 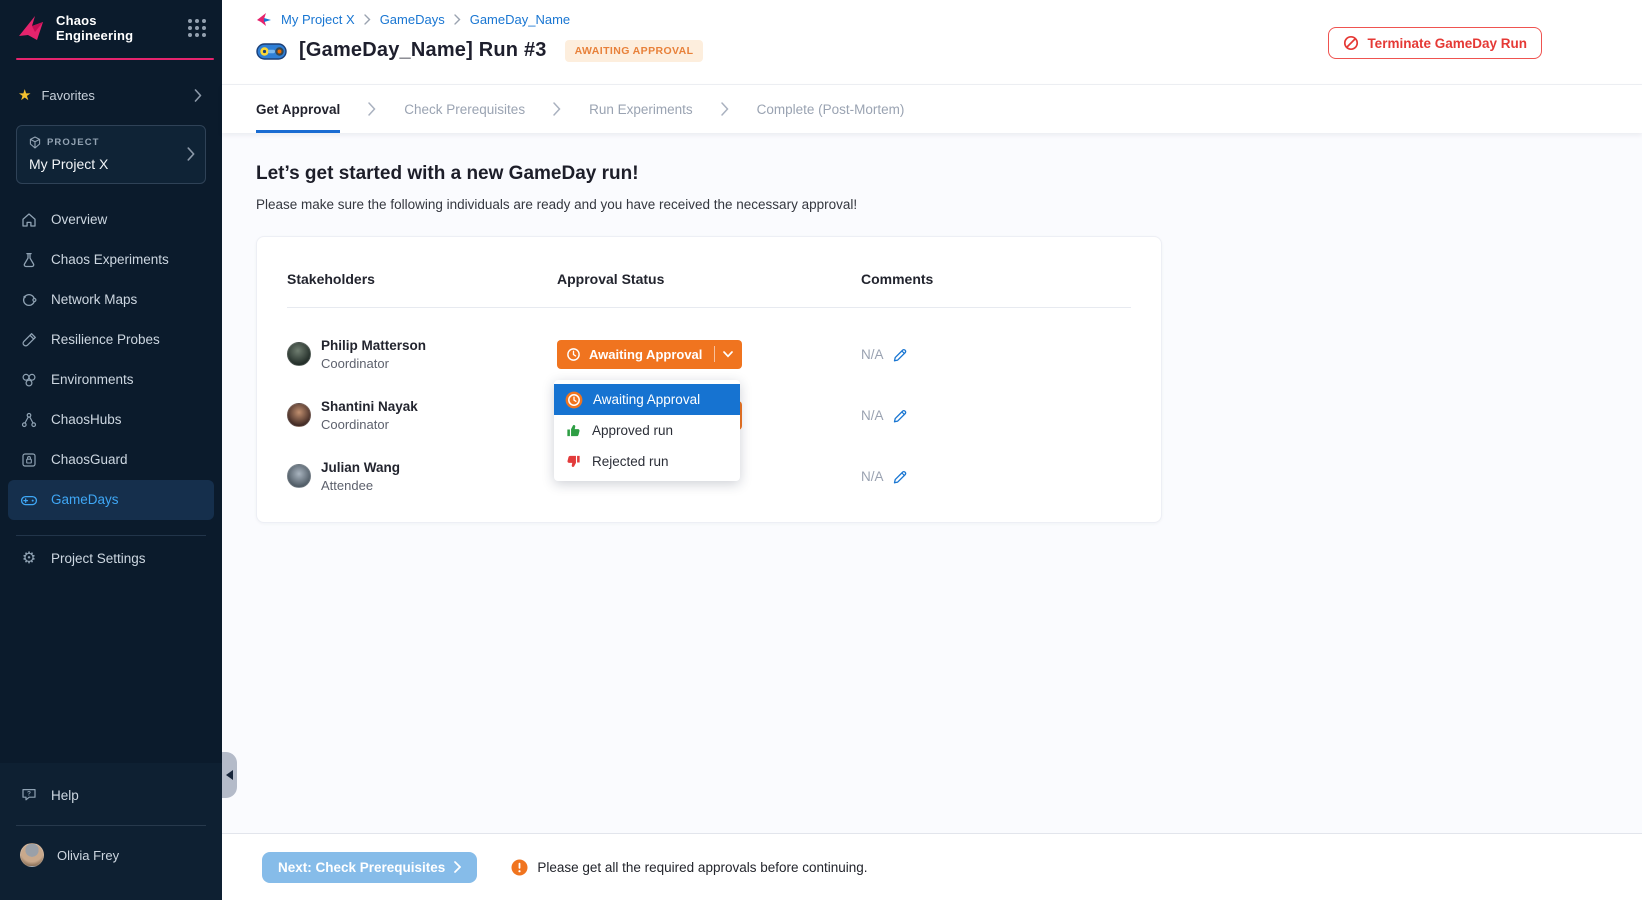 I want to click on approval-status-dropdown-button: Awaiting Approval, so click(x=649, y=354).